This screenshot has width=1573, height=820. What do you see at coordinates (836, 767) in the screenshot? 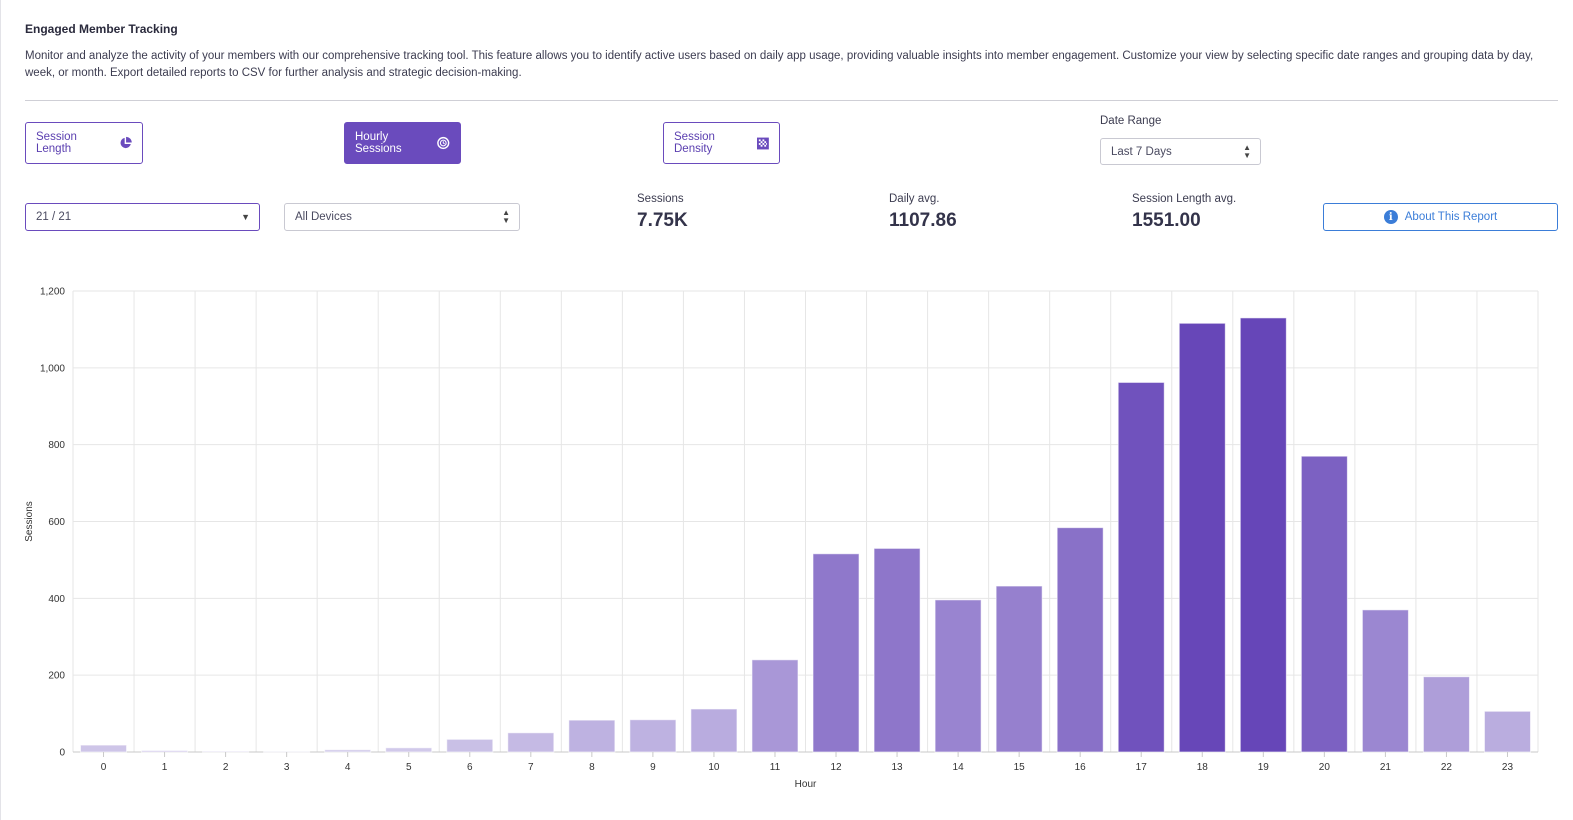
I see `x-tick-label: 12` at bounding box center [836, 767].